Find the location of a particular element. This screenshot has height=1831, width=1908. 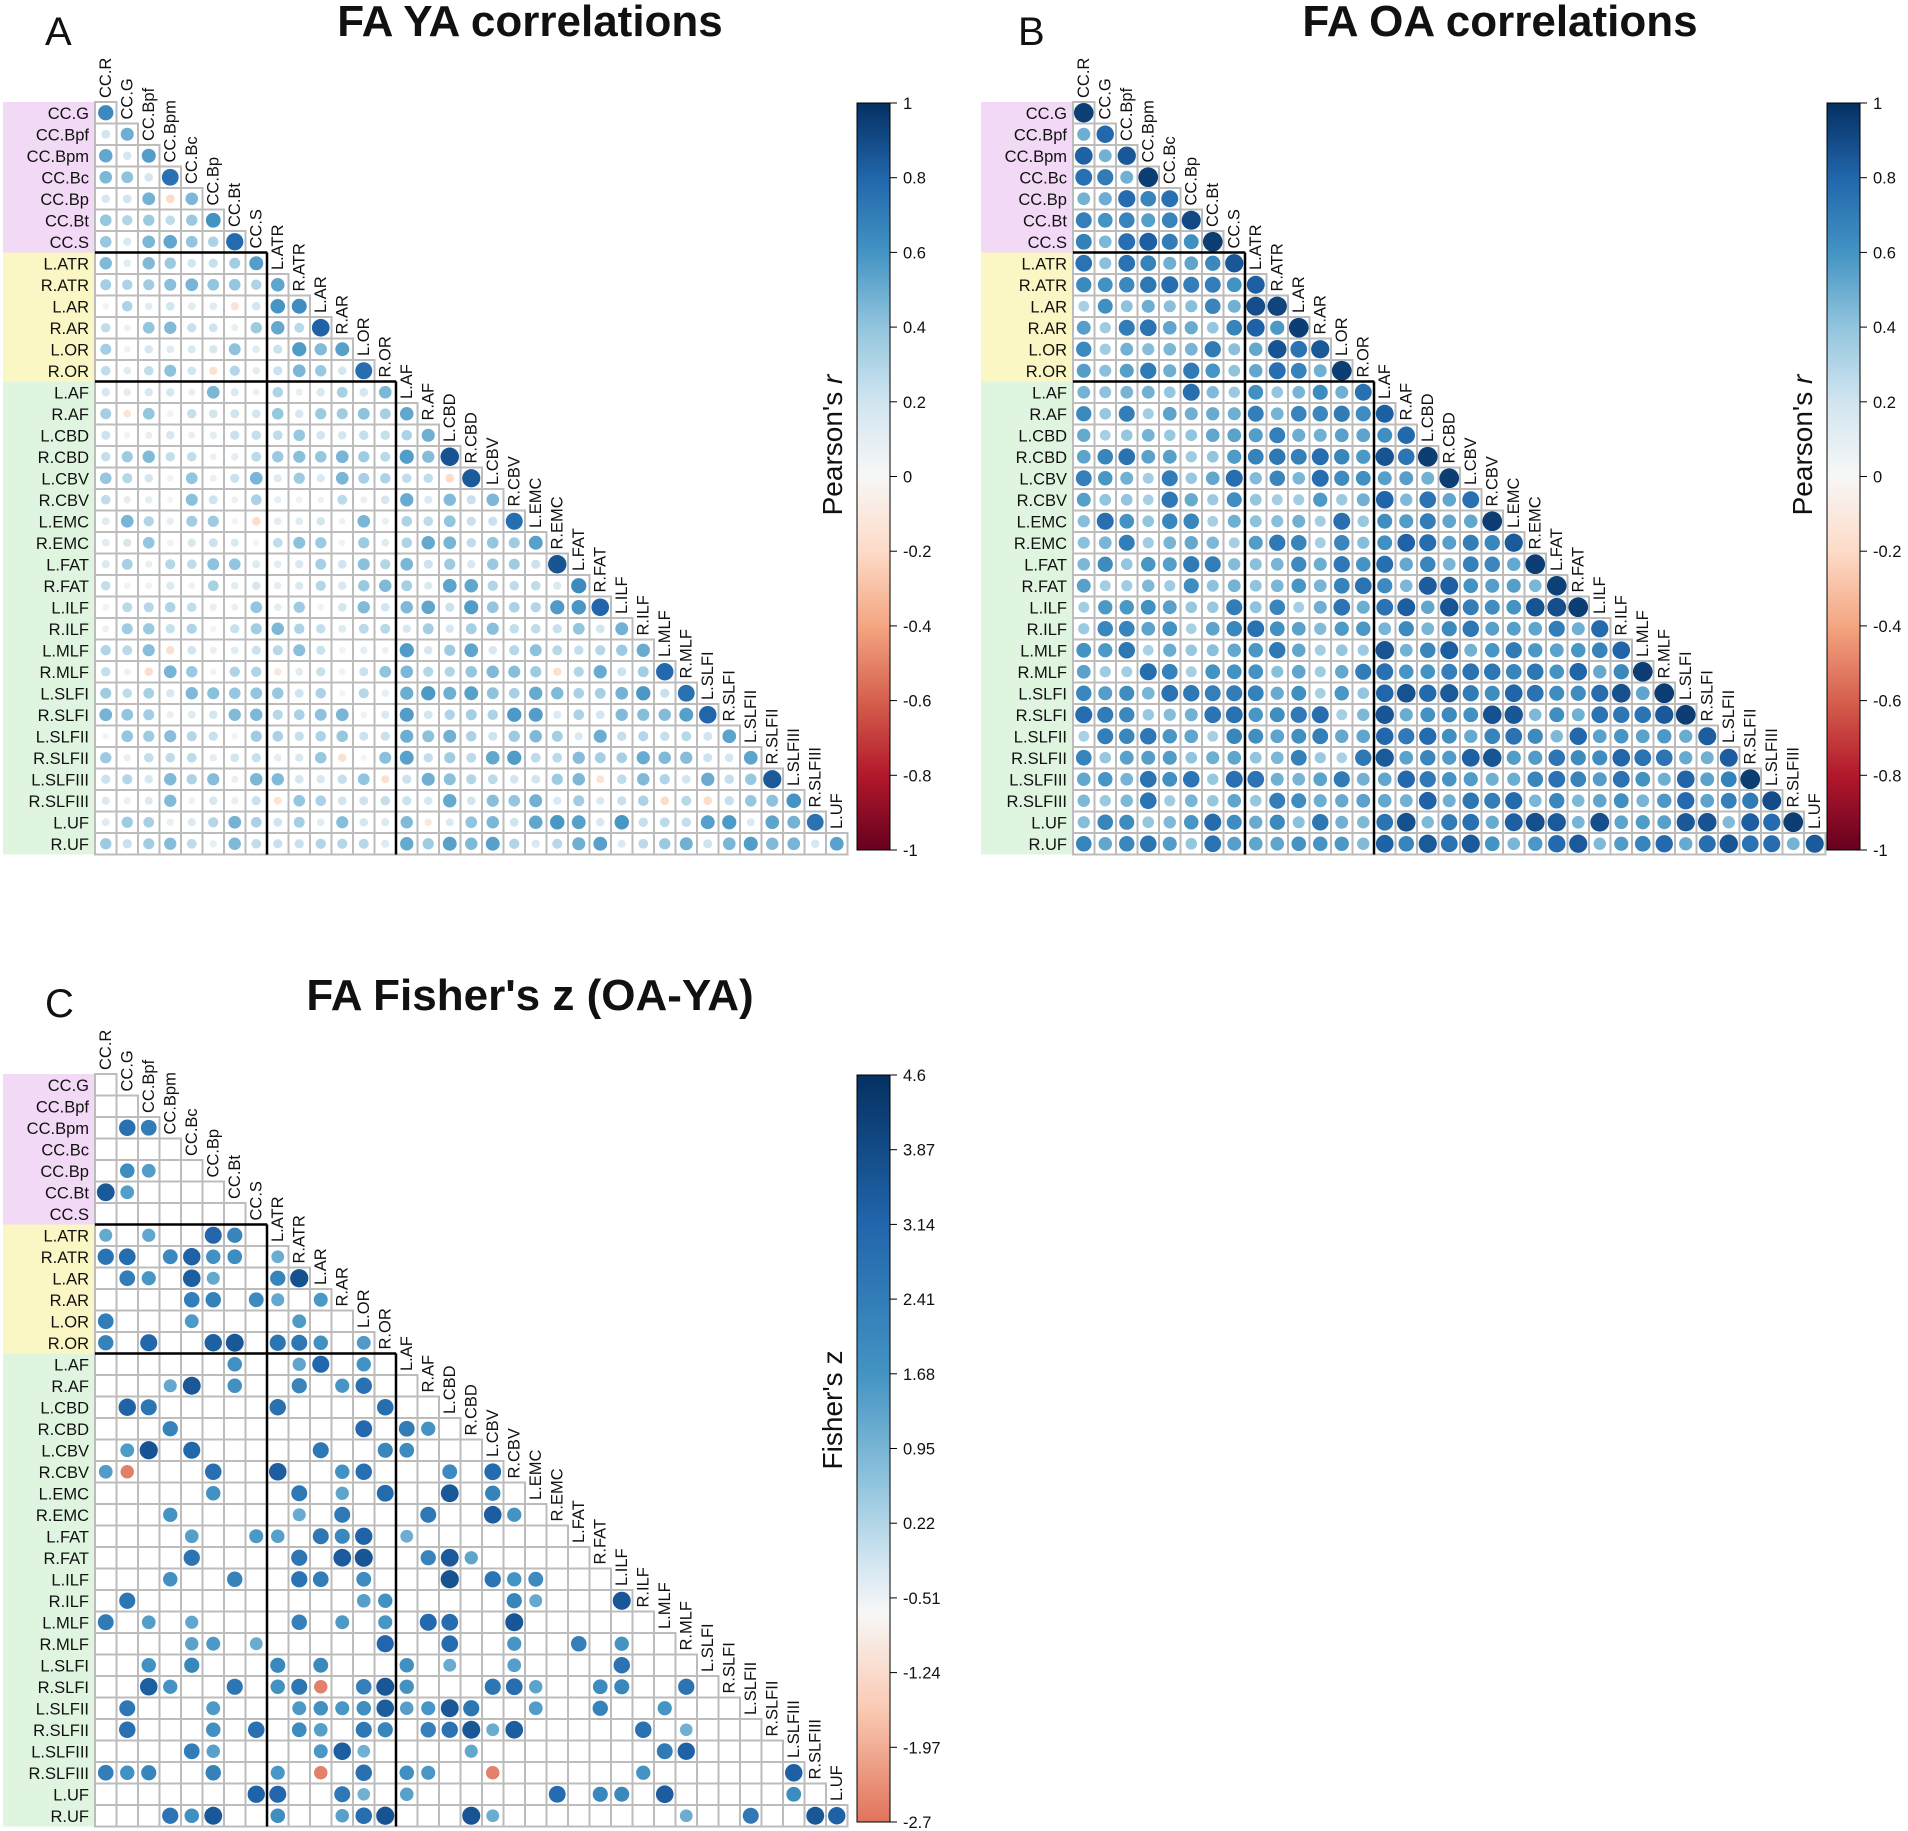

group-band-association is located at coordinates (49, 1590).